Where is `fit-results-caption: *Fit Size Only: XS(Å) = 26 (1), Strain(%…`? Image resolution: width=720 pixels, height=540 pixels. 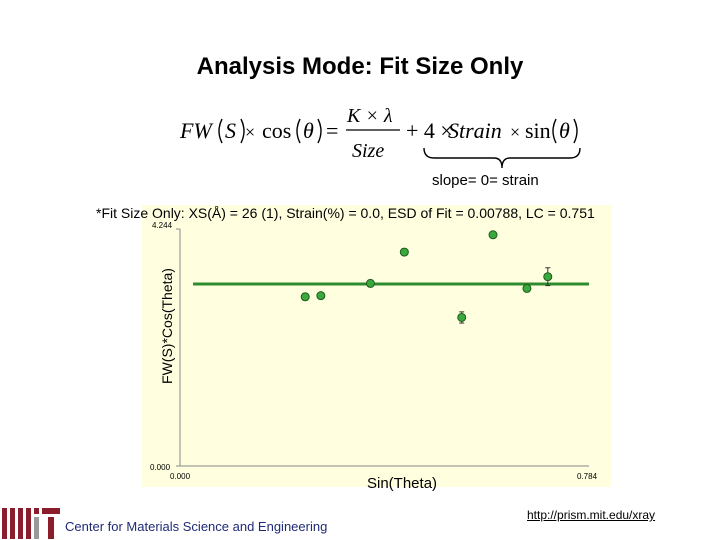 fit-results-caption: *Fit Size Only: XS(Å) = 26 (1), Strain(%… is located at coordinates (345, 213).